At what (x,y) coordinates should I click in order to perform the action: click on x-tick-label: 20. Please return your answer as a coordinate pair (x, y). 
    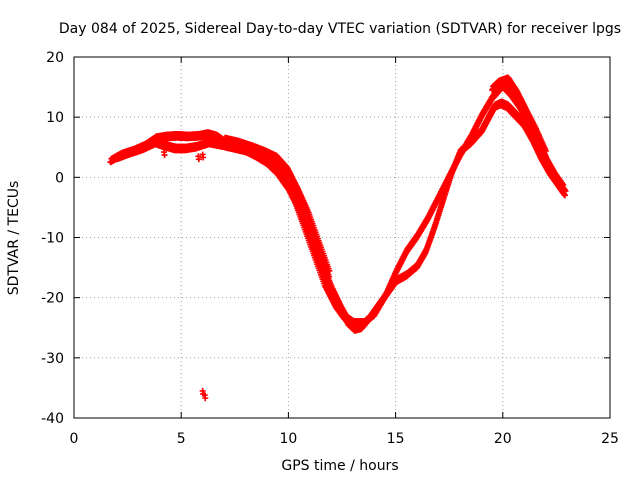
    Looking at the image, I should click on (503, 439).